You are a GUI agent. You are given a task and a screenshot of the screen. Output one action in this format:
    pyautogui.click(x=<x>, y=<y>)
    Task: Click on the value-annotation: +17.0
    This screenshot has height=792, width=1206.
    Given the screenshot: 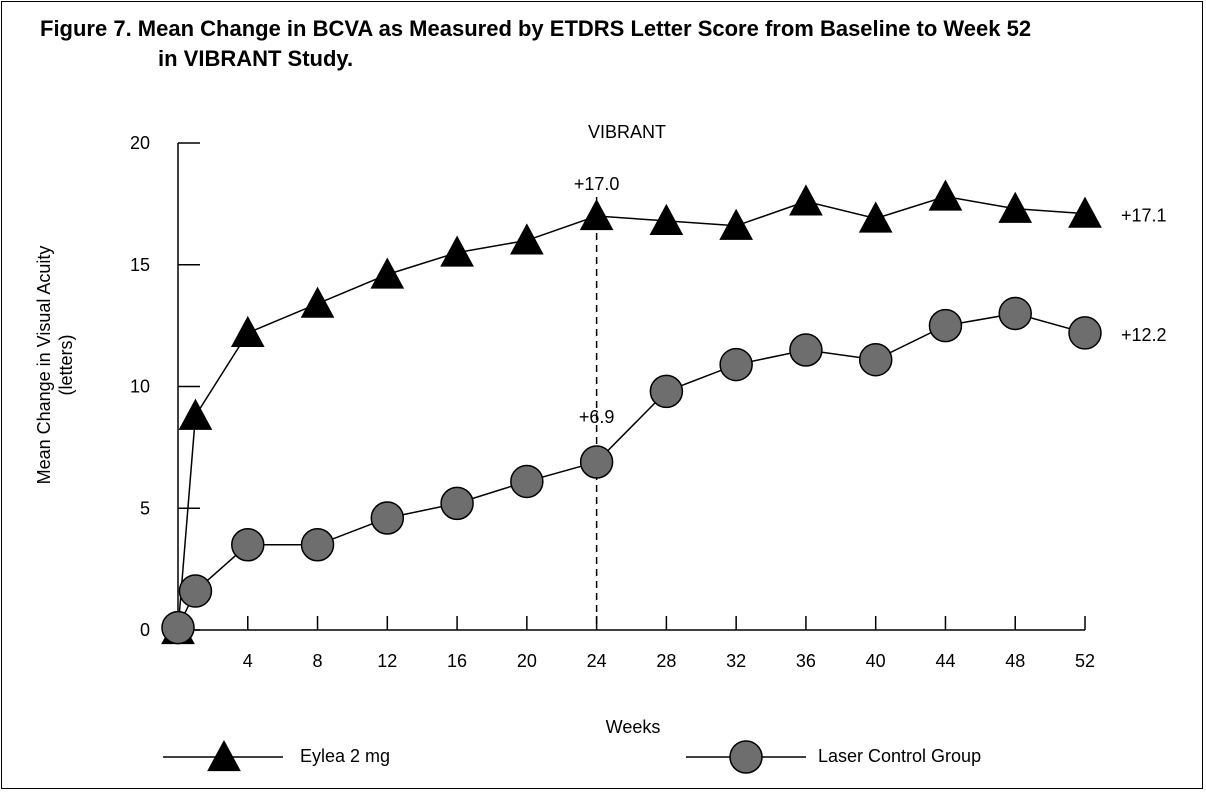 What is the action you would take?
    pyautogui.click(x=597, y=184)
    